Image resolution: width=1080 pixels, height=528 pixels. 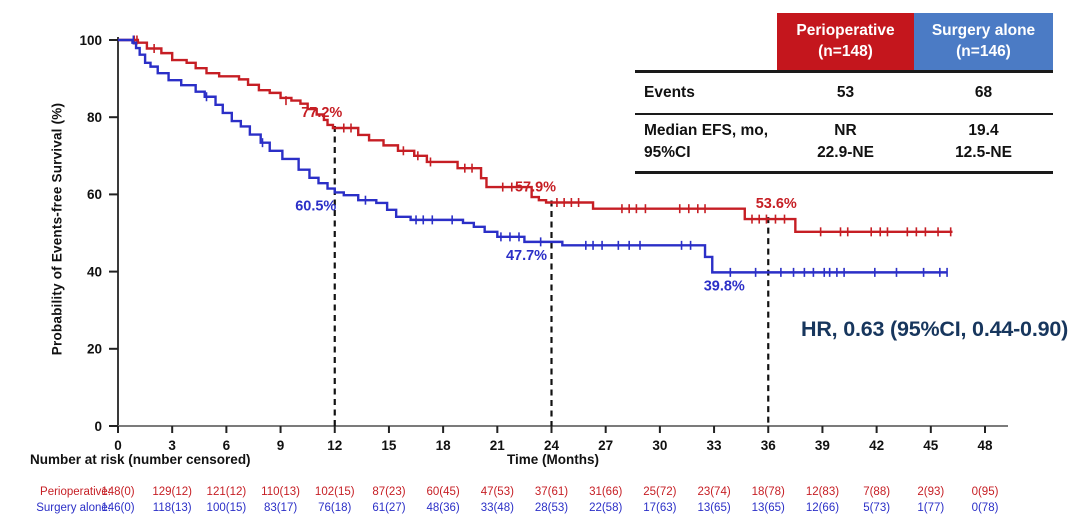 I want to click on at-risk-value: 146(0), so click(x=118, y=508).